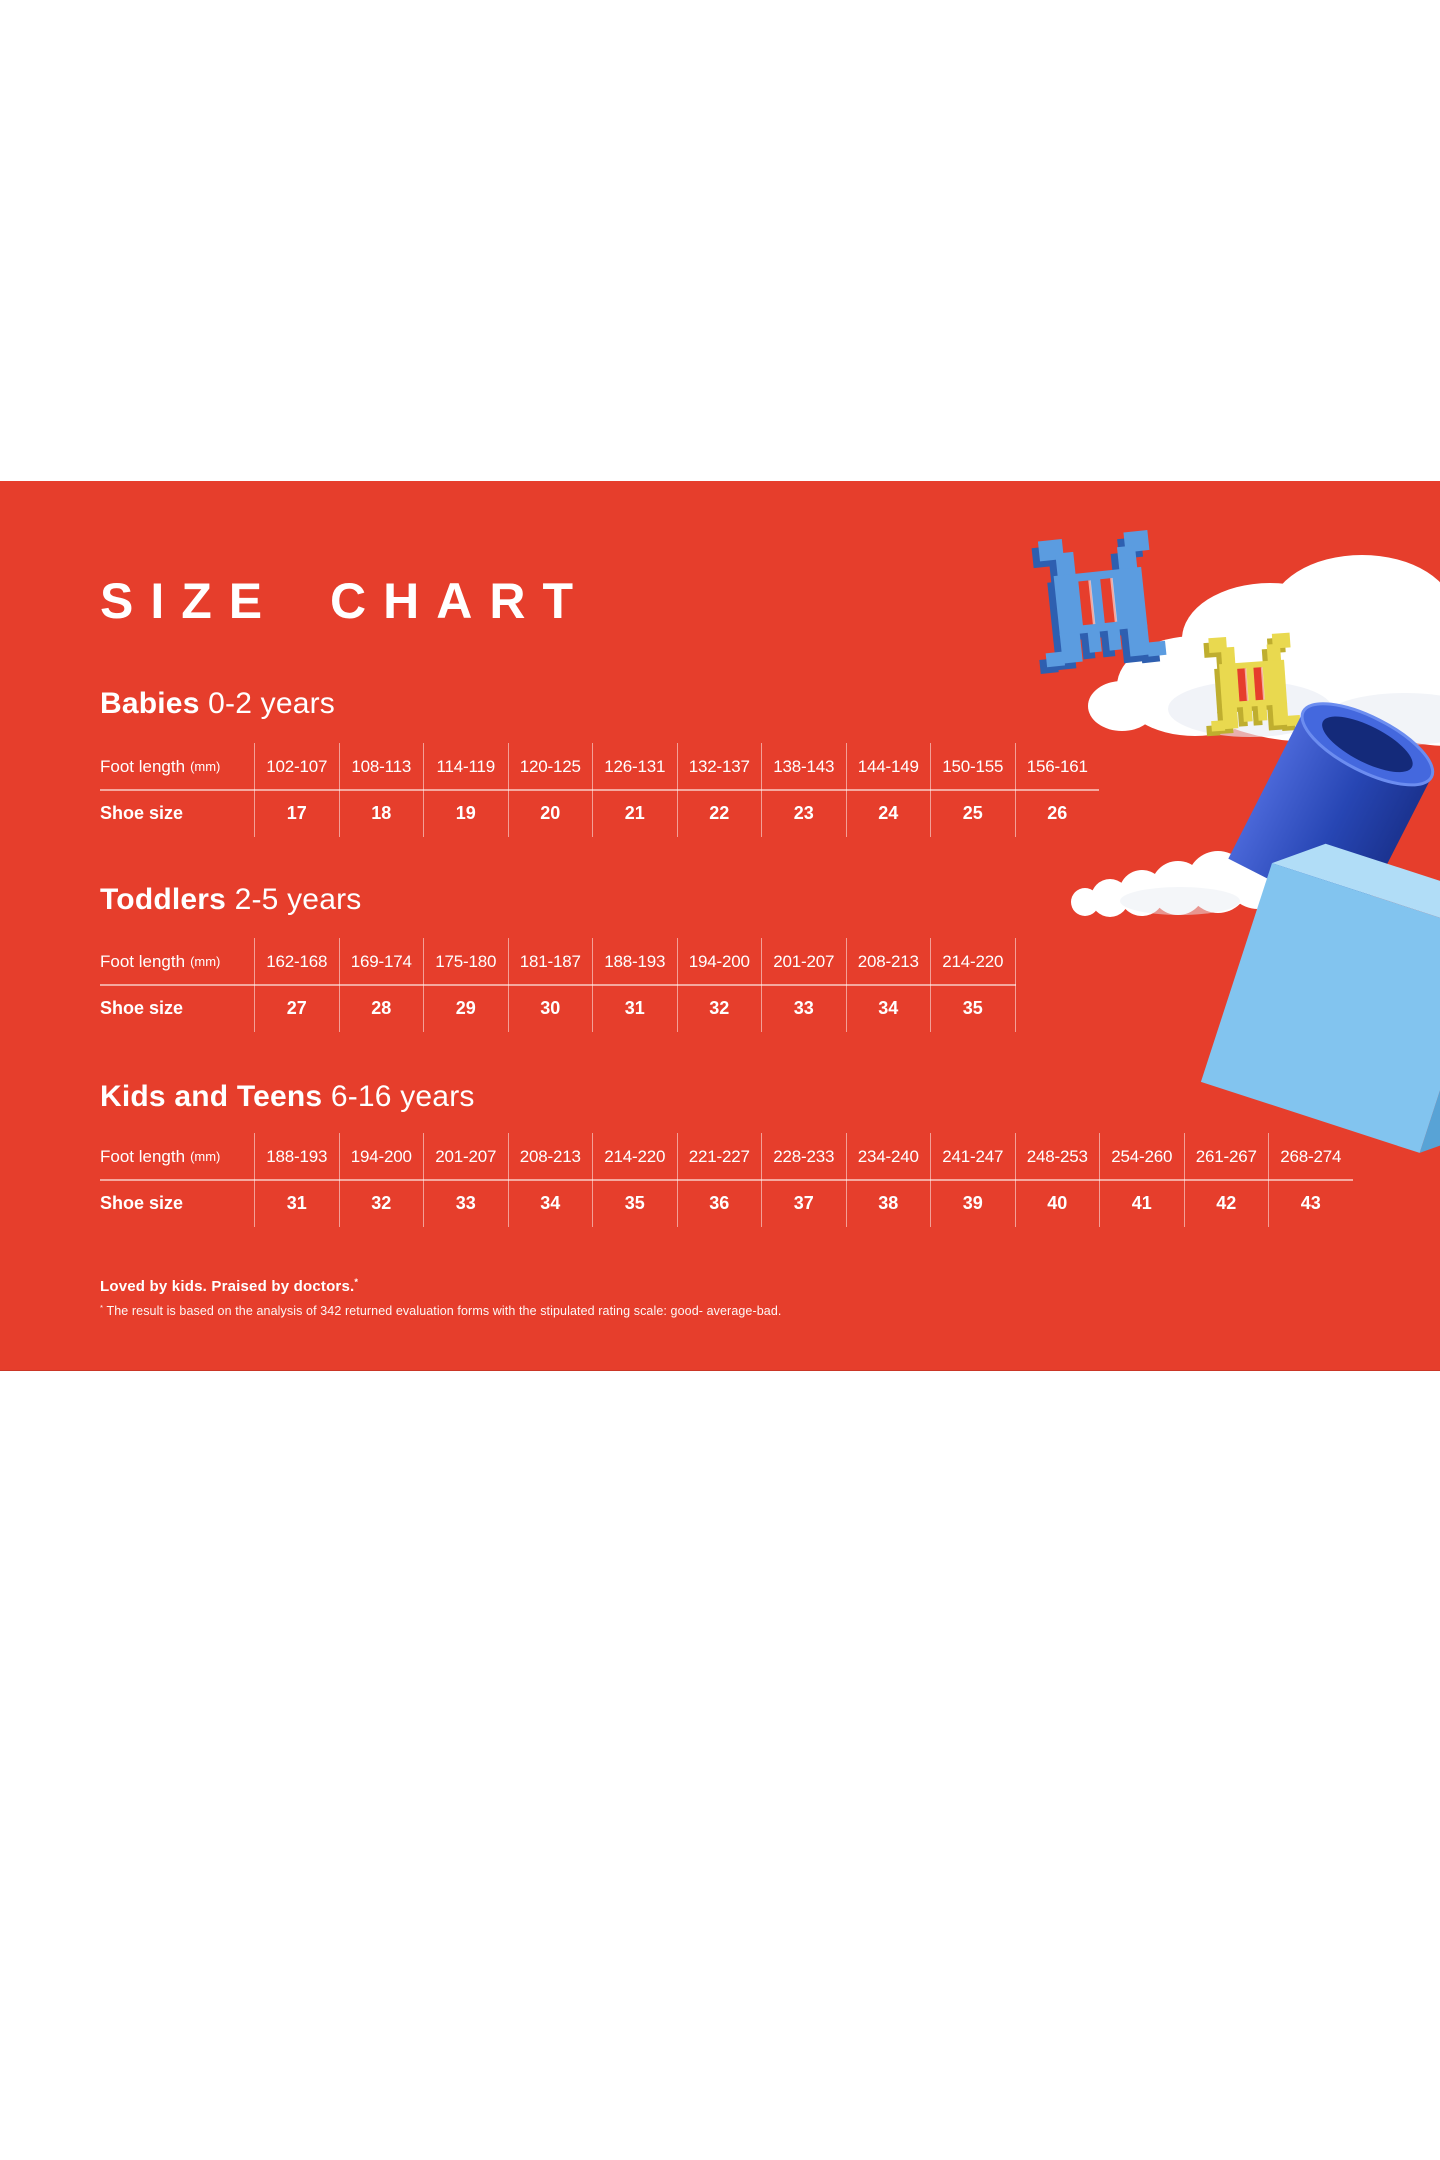 This screenshot has width=1440, height=2160. Describe the element at coordinates (803, 1203) in the screenshot. I see `shoe-size-cell: 37` at that location.